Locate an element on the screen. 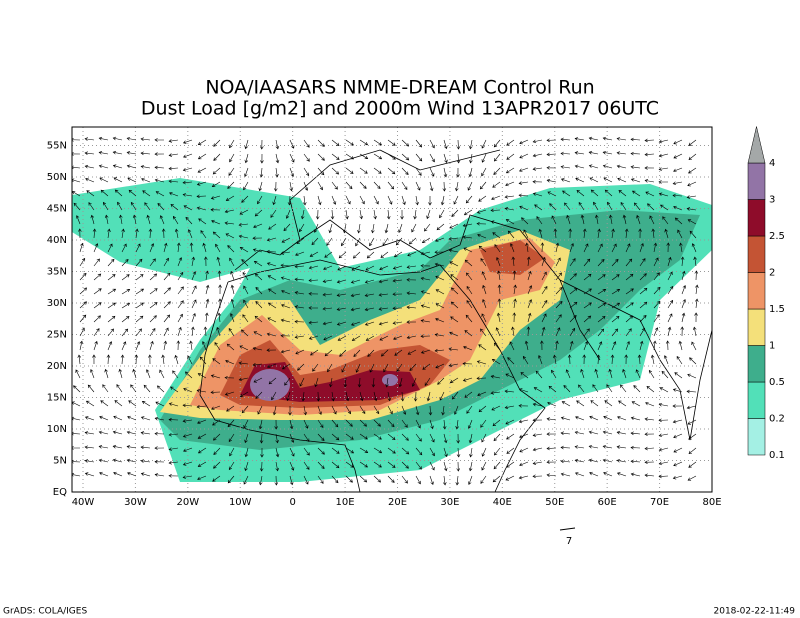  colorbar-label: 4 is located at coordinates (772, 163).